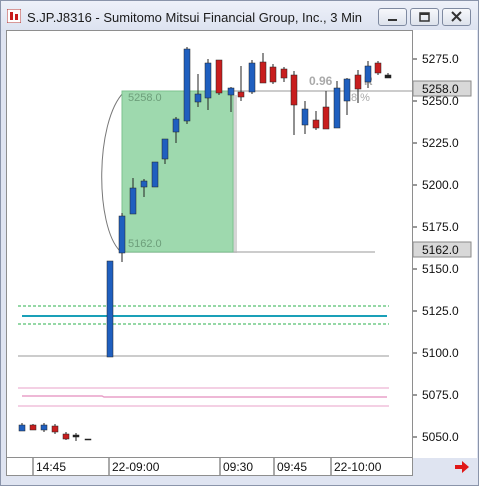 The image size is (479, 486). Describe the element at coordinates (440, 269) in the screenshot. I see `price-tick-label: 5150.0` at that location.